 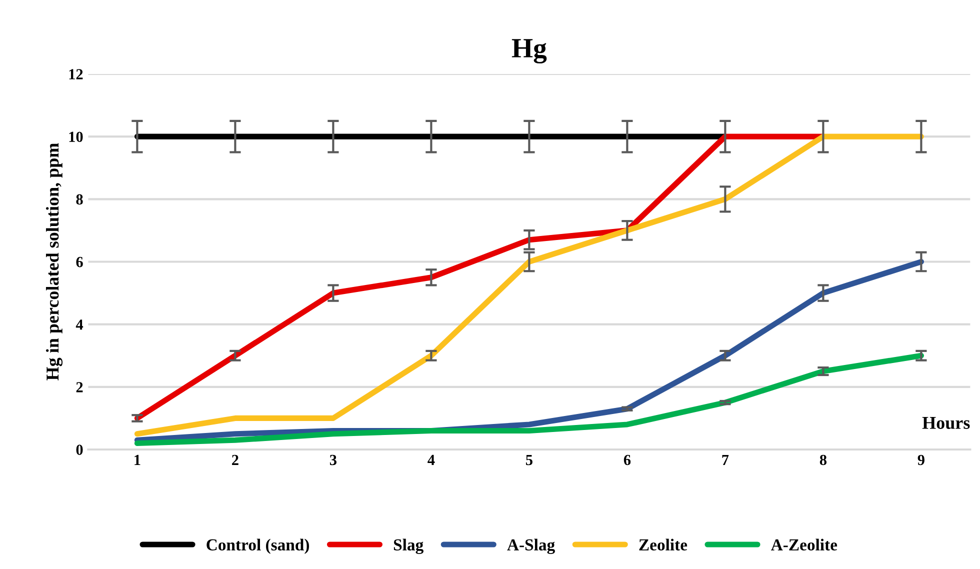 I want to click on y-tick-label: 6, so click(x=79, y=262).